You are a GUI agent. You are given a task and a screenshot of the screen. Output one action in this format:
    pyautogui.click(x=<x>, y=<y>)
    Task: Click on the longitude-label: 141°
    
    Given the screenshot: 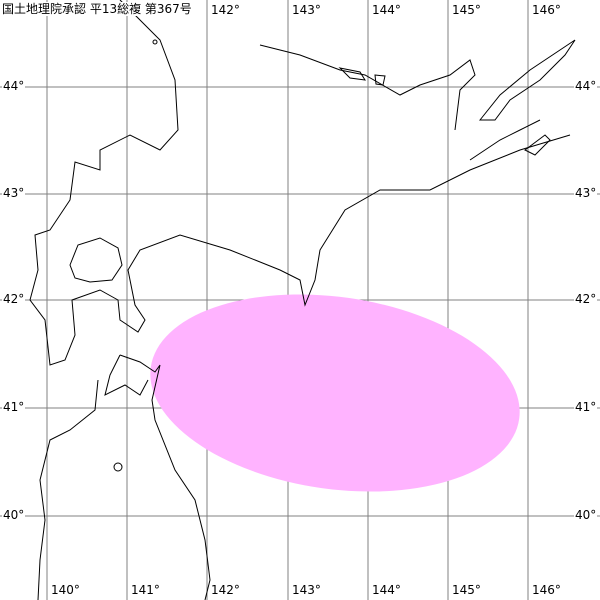 What is the action you would take?
    pyautogui.click(x=145, y=590)
    